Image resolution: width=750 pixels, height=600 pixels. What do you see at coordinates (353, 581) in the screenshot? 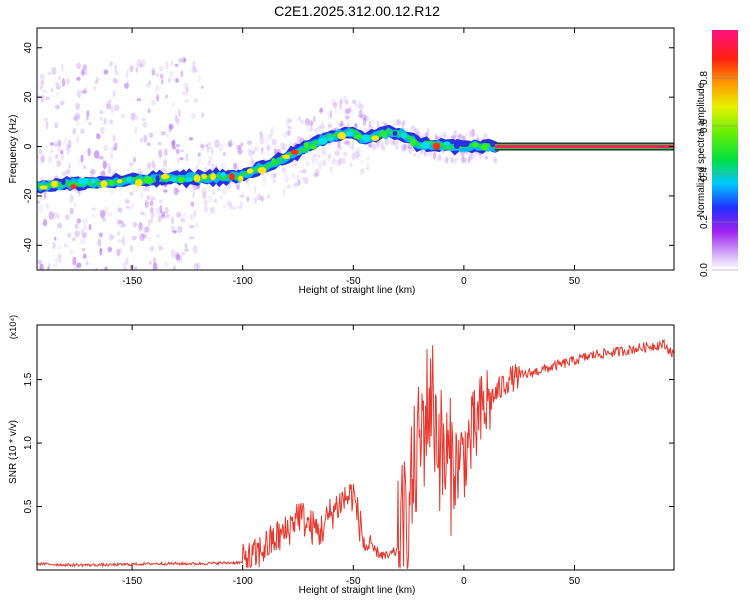
I see `x-tick-label: -50` at bounding box center [353, 581].